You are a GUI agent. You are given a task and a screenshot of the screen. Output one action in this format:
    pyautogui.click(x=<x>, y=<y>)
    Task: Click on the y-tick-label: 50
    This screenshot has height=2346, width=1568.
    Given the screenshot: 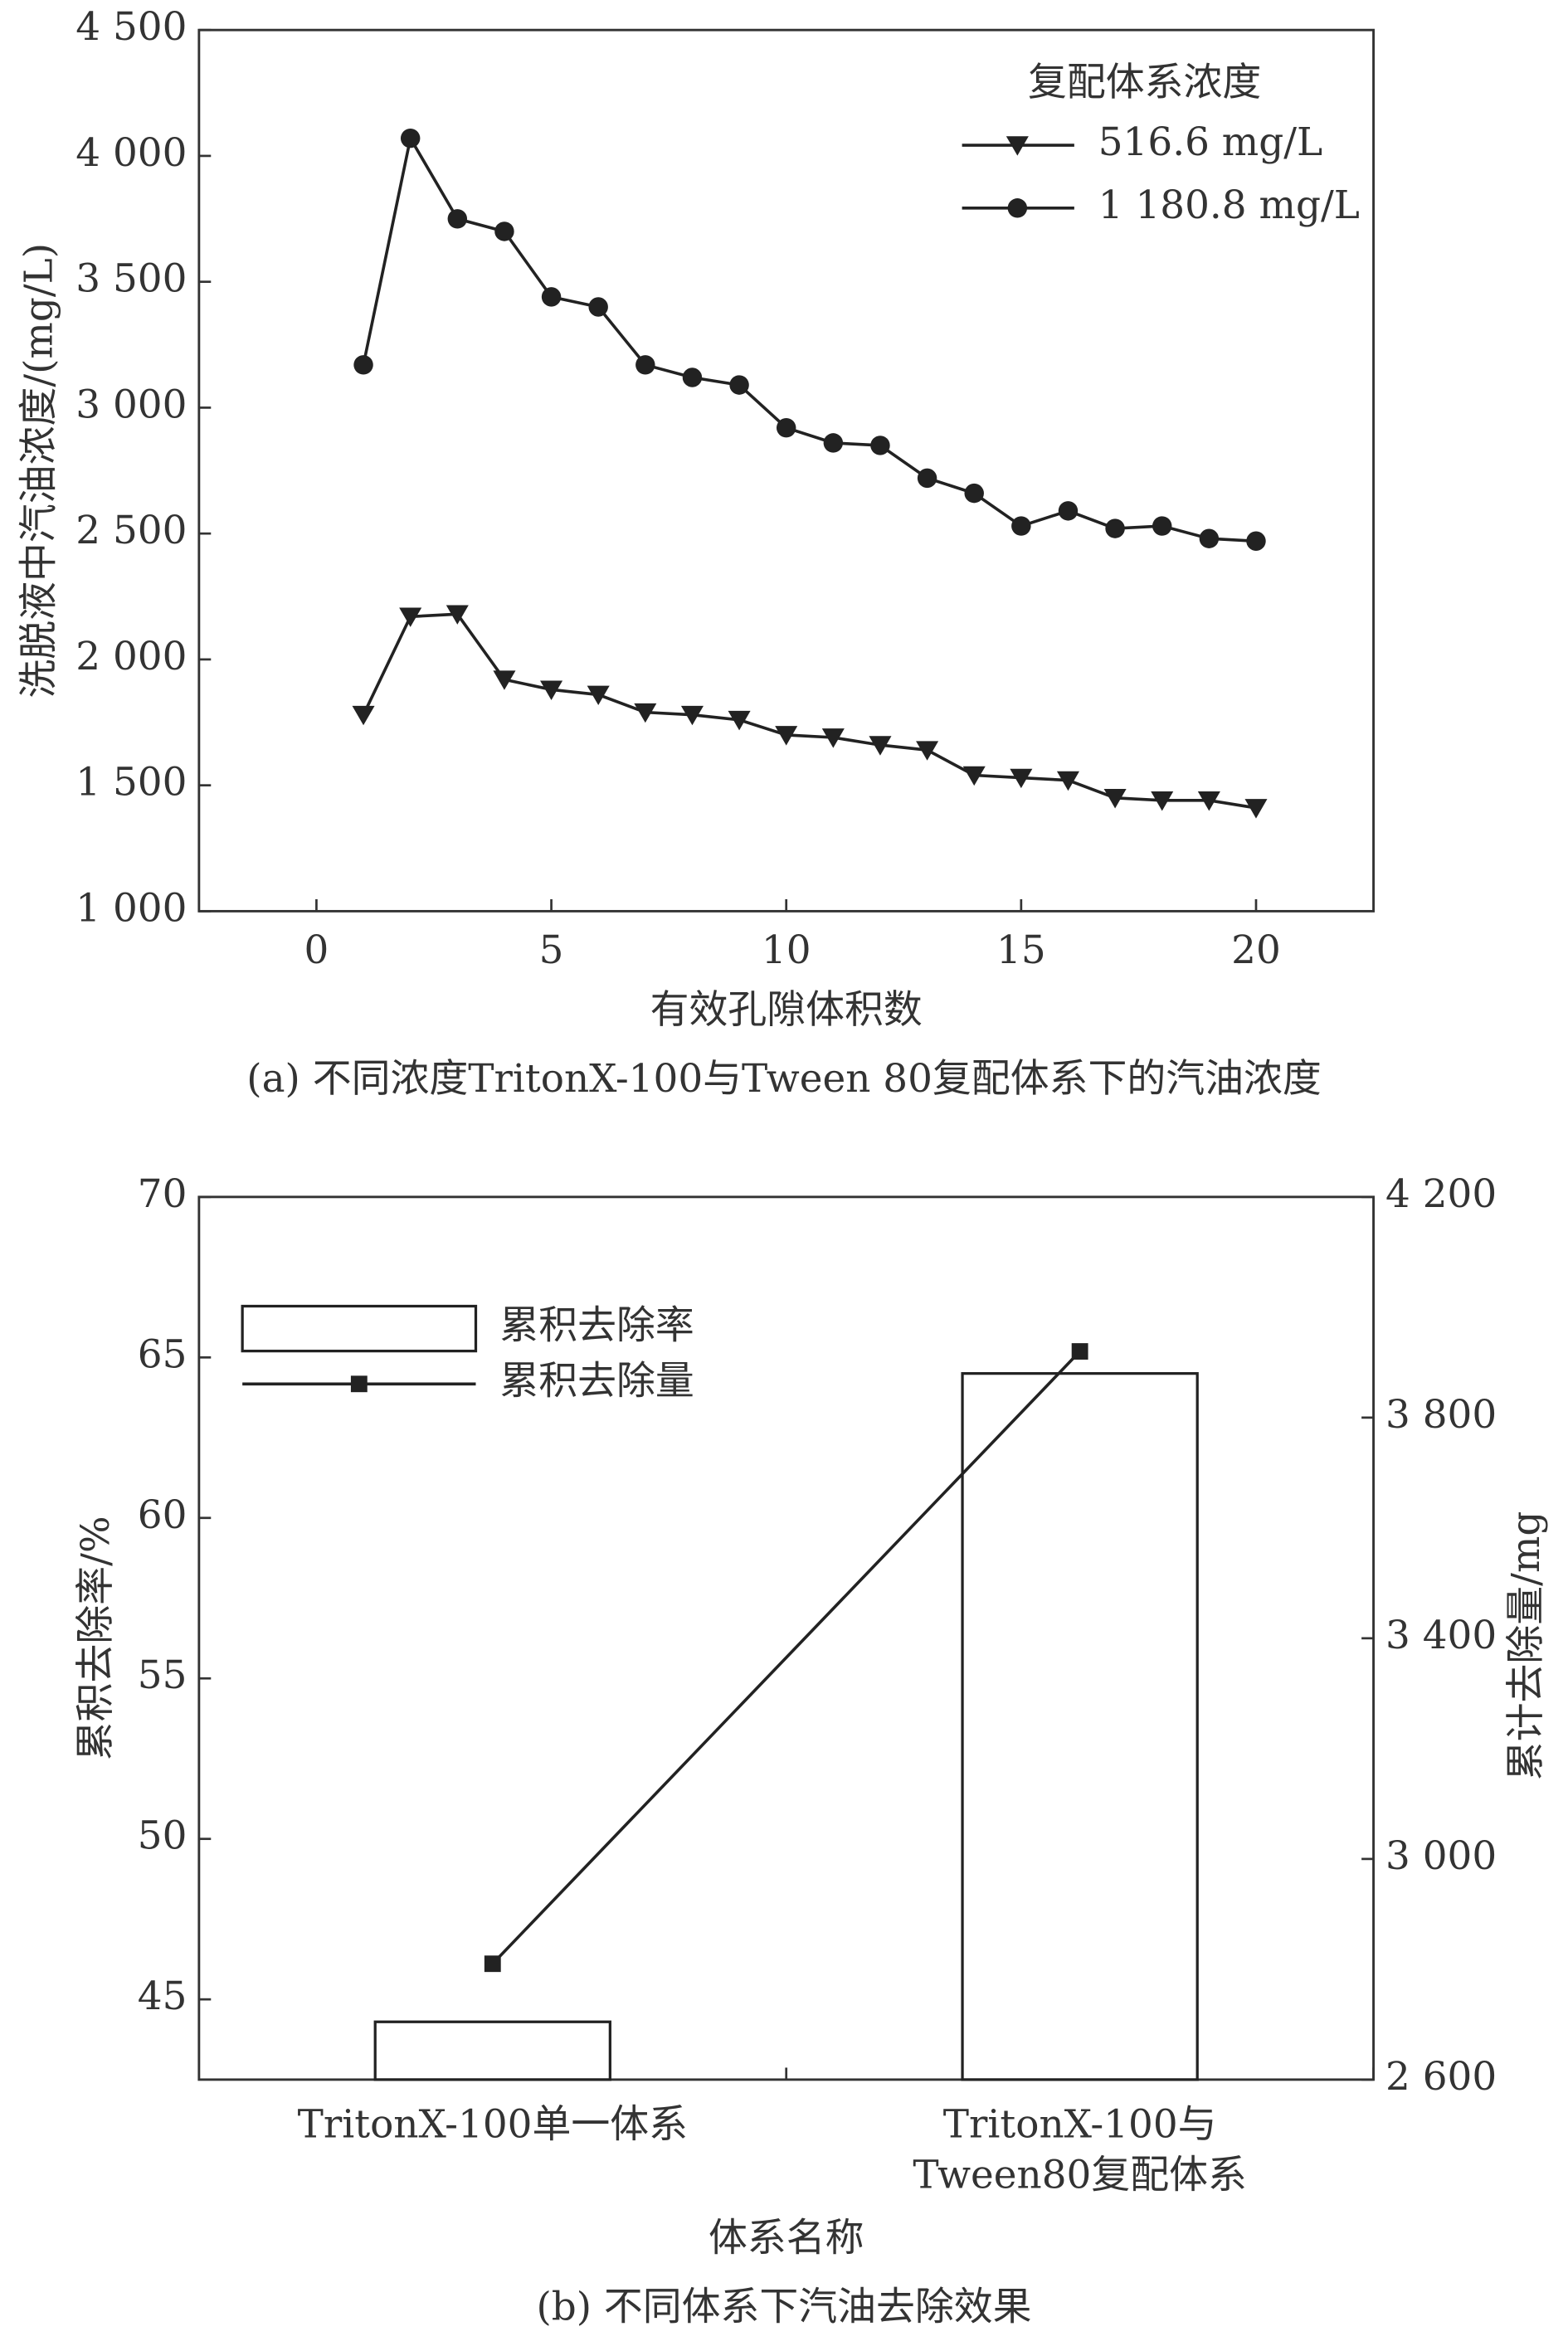 What is the action you would take?
    pyautogui.click(x=162, y=1836)
    